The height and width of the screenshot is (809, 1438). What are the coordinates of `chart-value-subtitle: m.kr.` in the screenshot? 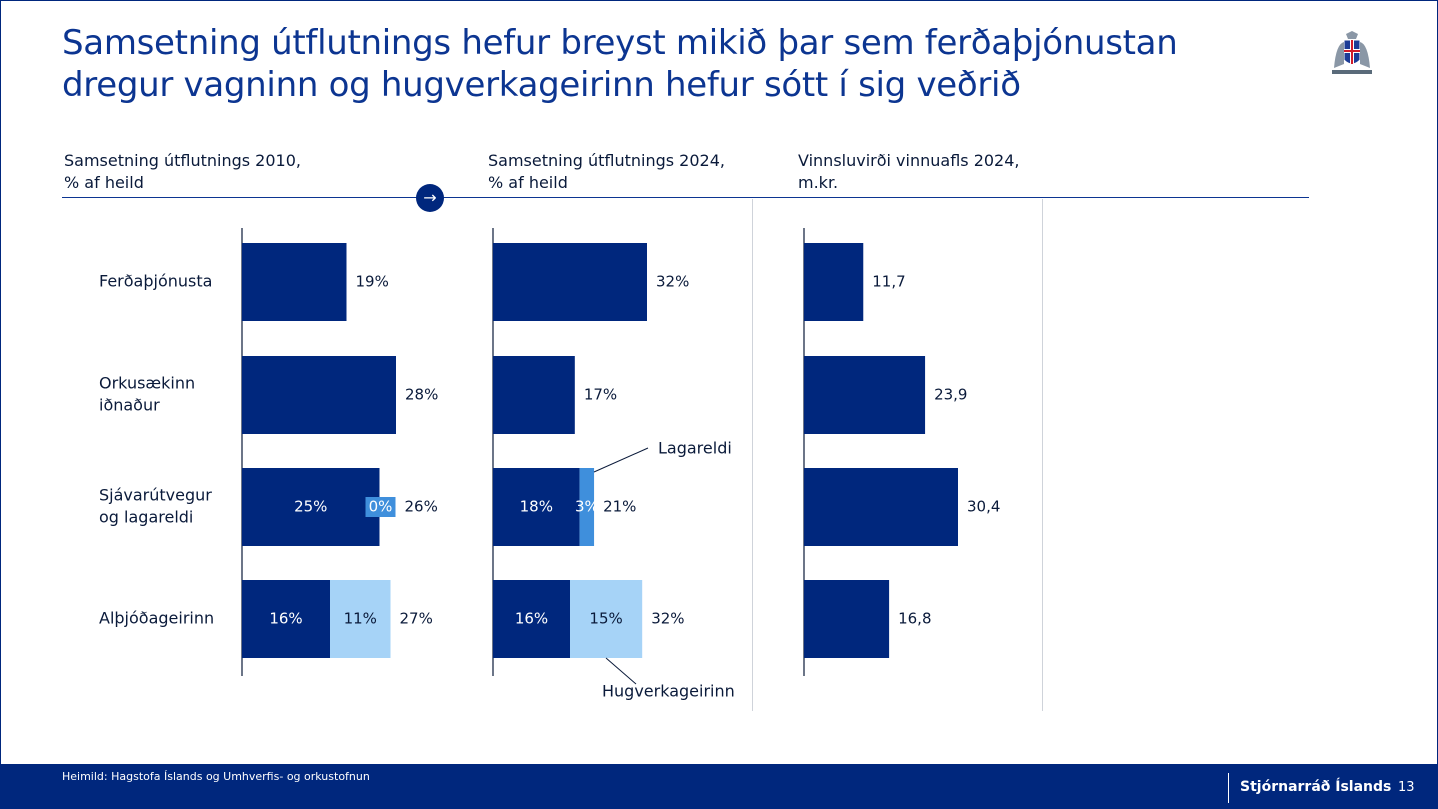 It's located at (818, 182).